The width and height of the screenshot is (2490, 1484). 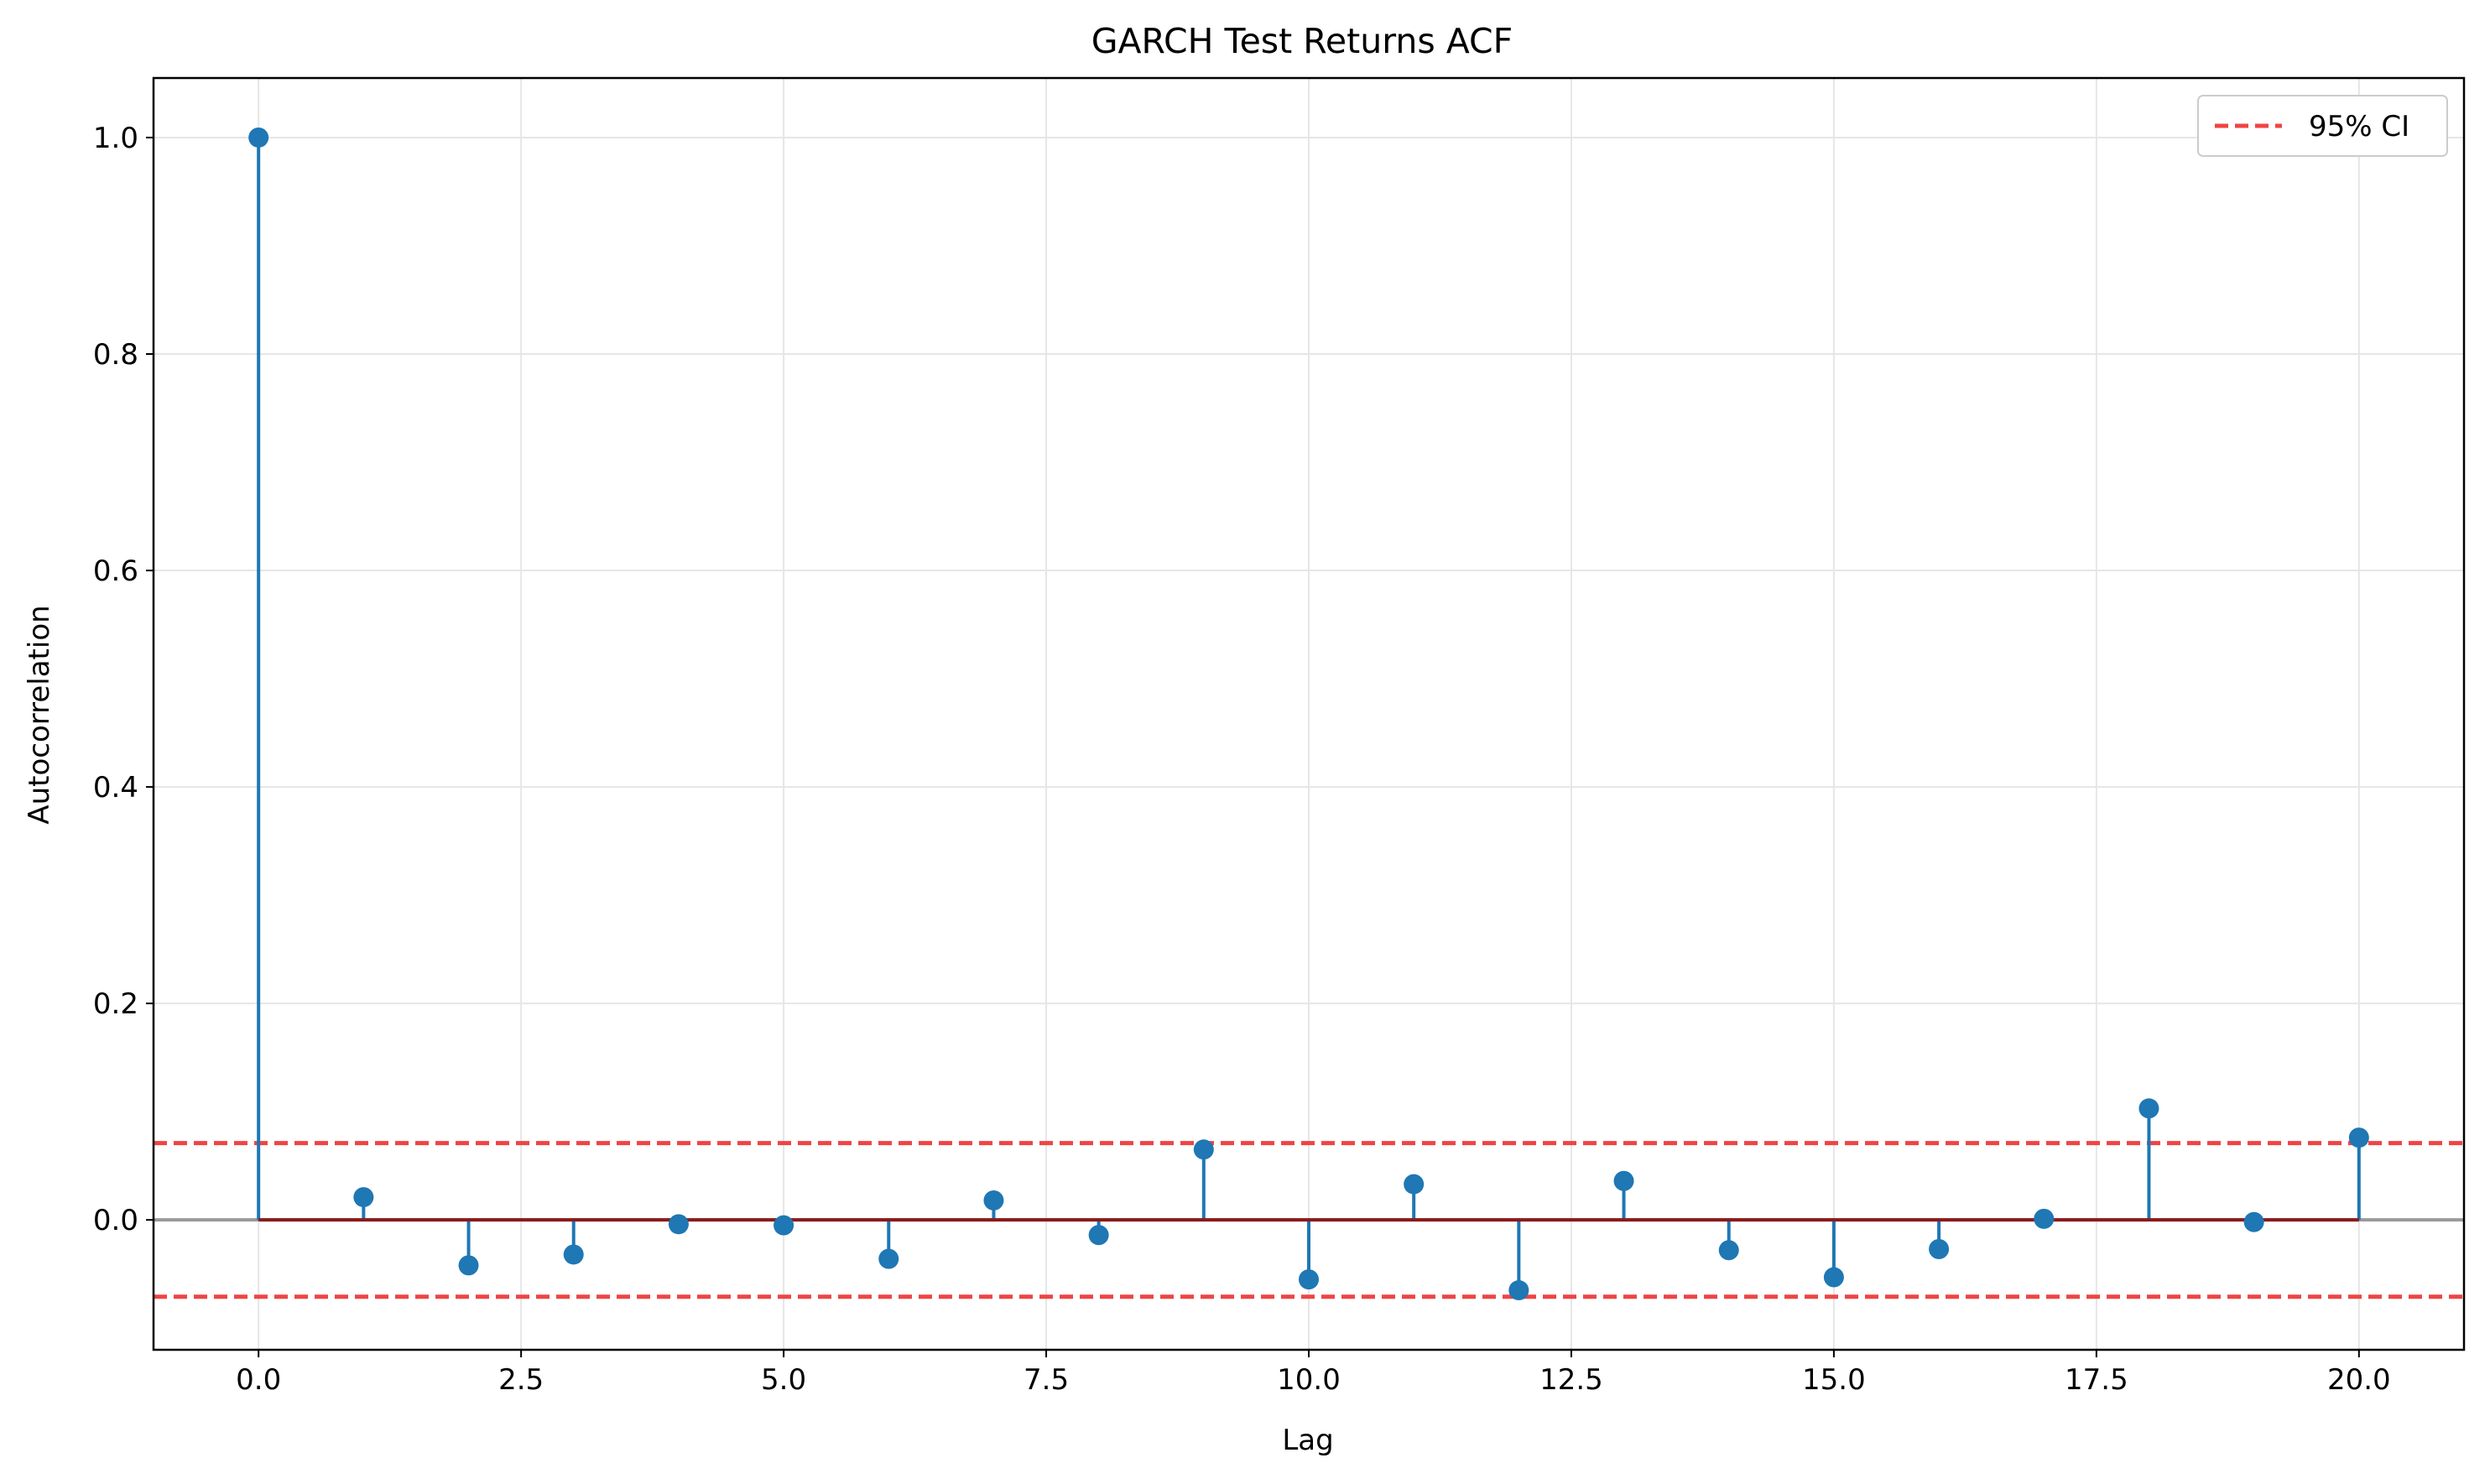 What do you see at coordinates (521, 1380) in the screenshot?
I see `x-tick-label: 2.5` at bounding box center [521, 1380].